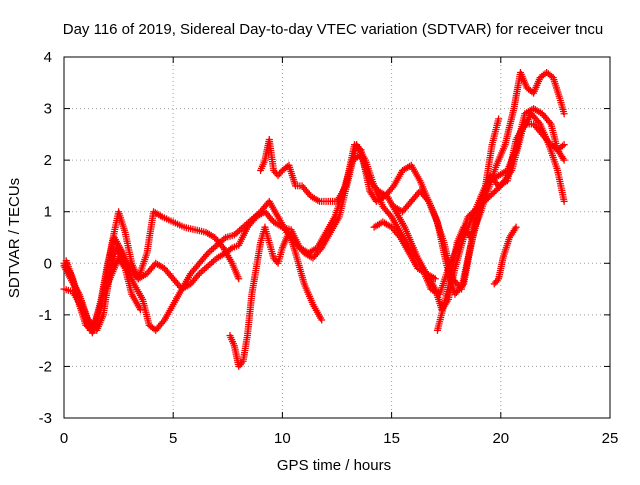  I want to click on x-tick-label: 5, so click(173, 438).